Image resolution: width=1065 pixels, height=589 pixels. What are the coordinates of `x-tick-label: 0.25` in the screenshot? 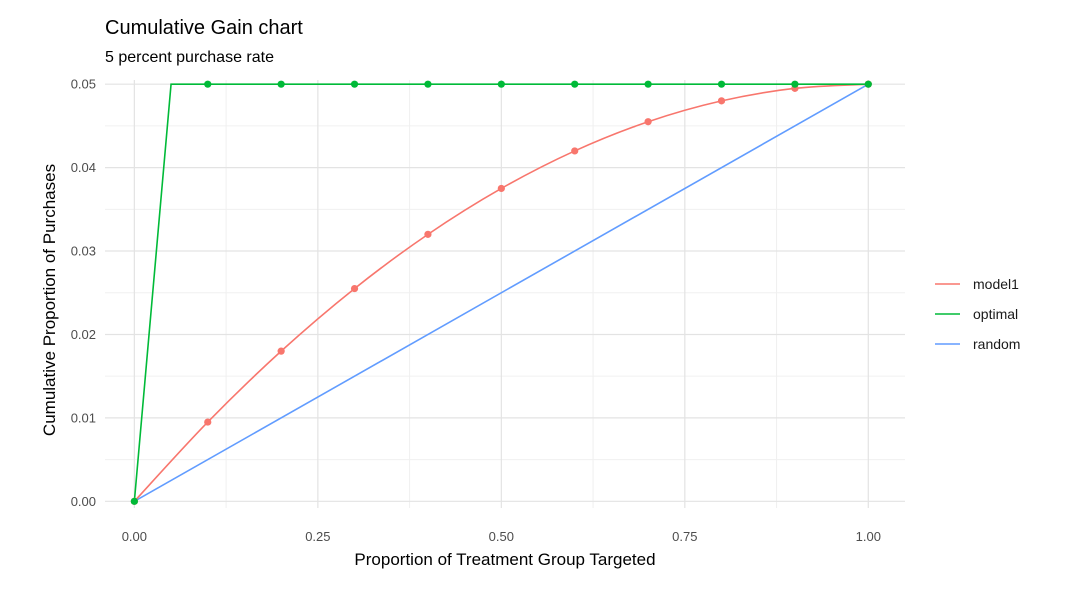 It's located at (317, 536).